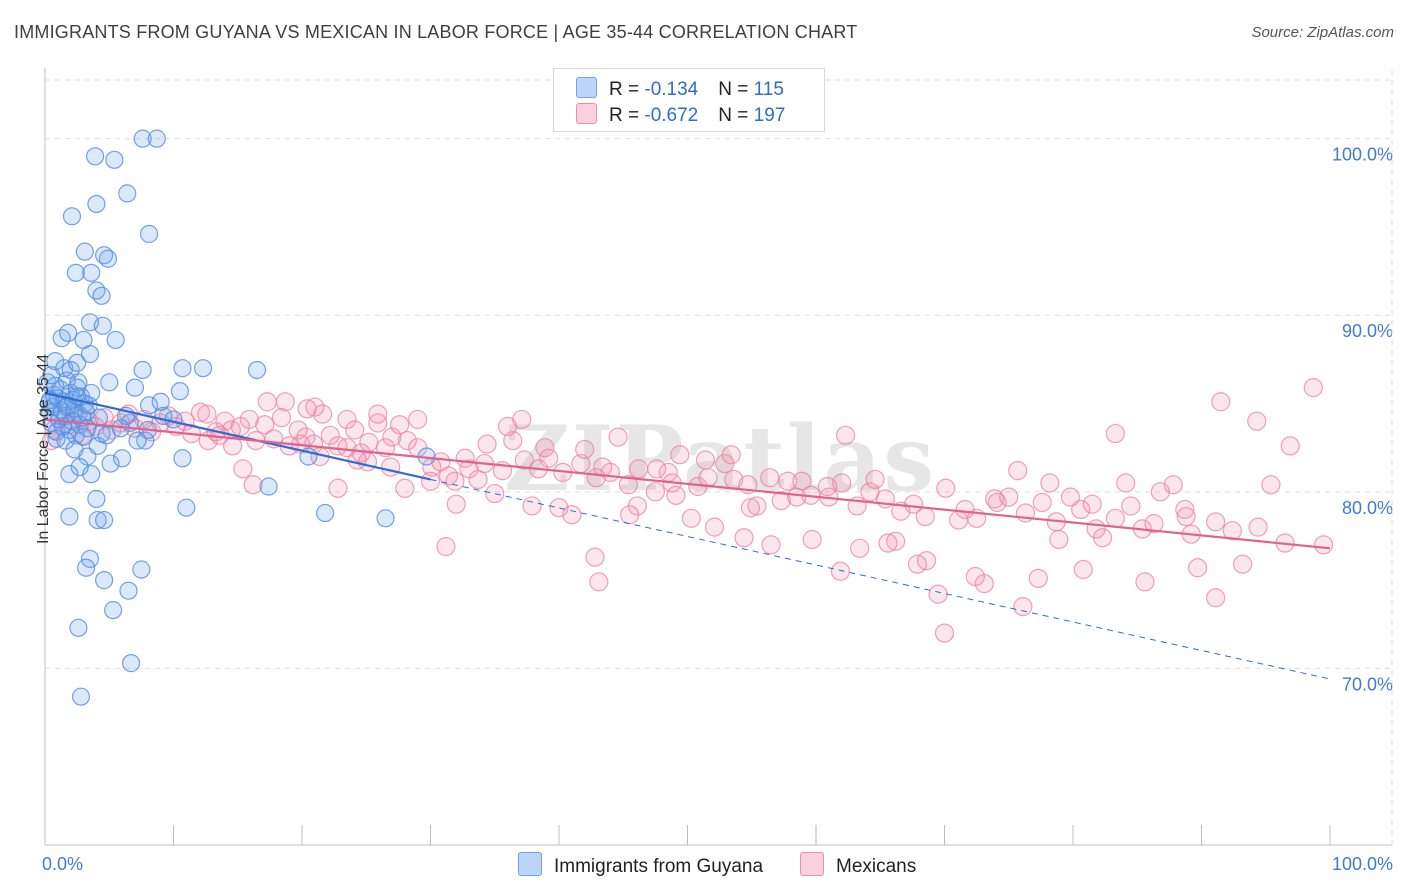 The width and height of the screenshot is (1406, 892). What do you see at coordinates (876, 866) in the screenshot?
I see `bottom-legend-label-mexicans: Mexicans` at bounding box center [876, 866].